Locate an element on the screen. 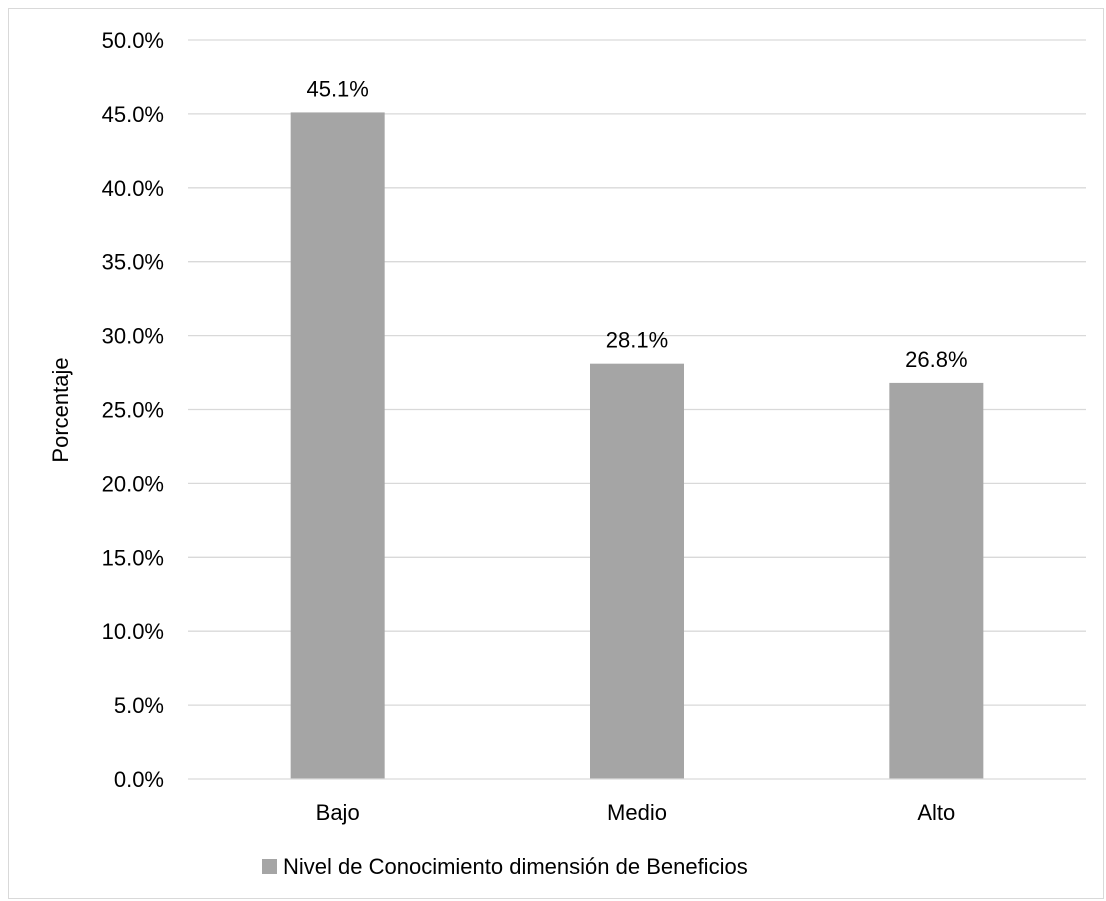 Image resolution: width=1106 pixels, height=901 pixels. y-tick-label: 45.0% is located at coordinates (133, 114).